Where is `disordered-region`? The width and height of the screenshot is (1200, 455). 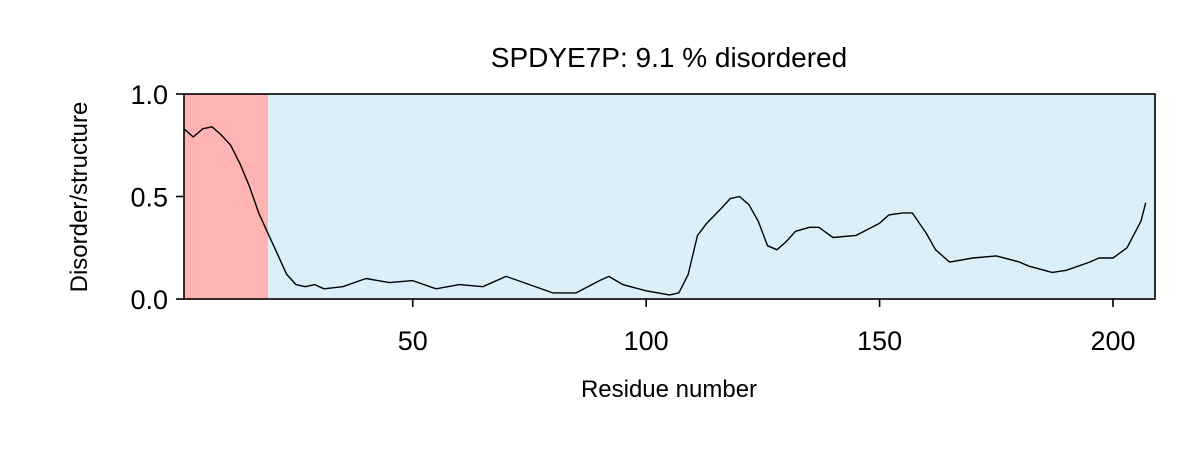 disordered-region is located at coordinates (226, 196).